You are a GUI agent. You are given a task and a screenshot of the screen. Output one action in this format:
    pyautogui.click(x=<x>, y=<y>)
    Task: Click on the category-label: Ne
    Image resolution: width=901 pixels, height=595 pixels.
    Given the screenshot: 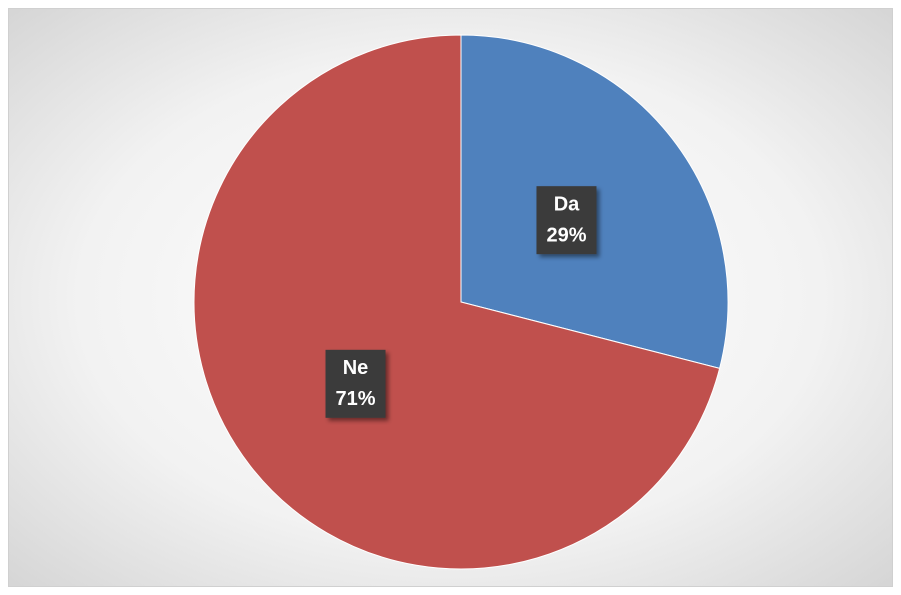 What is the action you would take?
    pyautogui.click(x=356, y=368)
    